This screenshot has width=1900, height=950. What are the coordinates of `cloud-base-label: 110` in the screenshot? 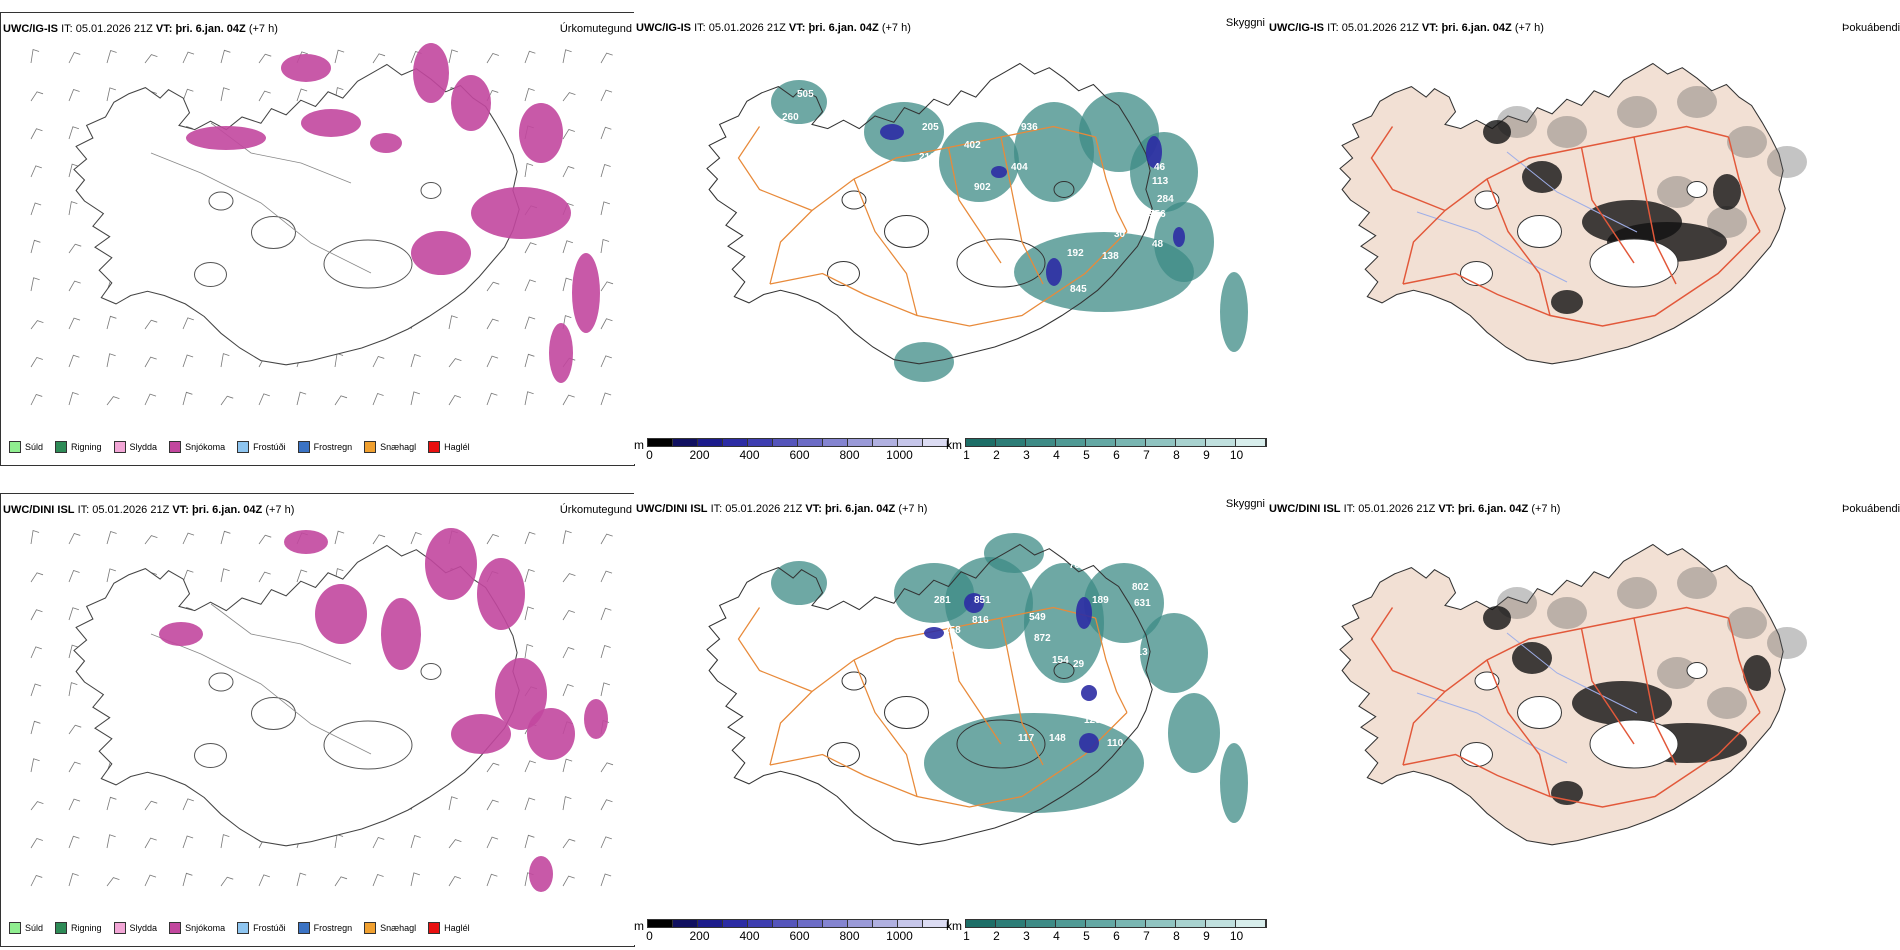 It's located at (1115, 743).